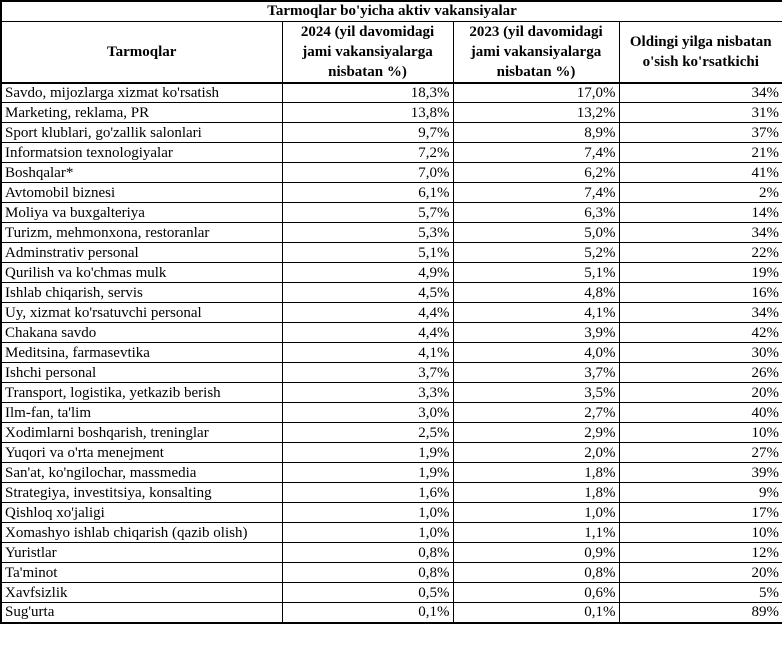 This screenshot has width=782, height=652. Describe the element at coordinates (536, 572) in the screenshot. I see `share-2023-cell: 0,8%` at that location.